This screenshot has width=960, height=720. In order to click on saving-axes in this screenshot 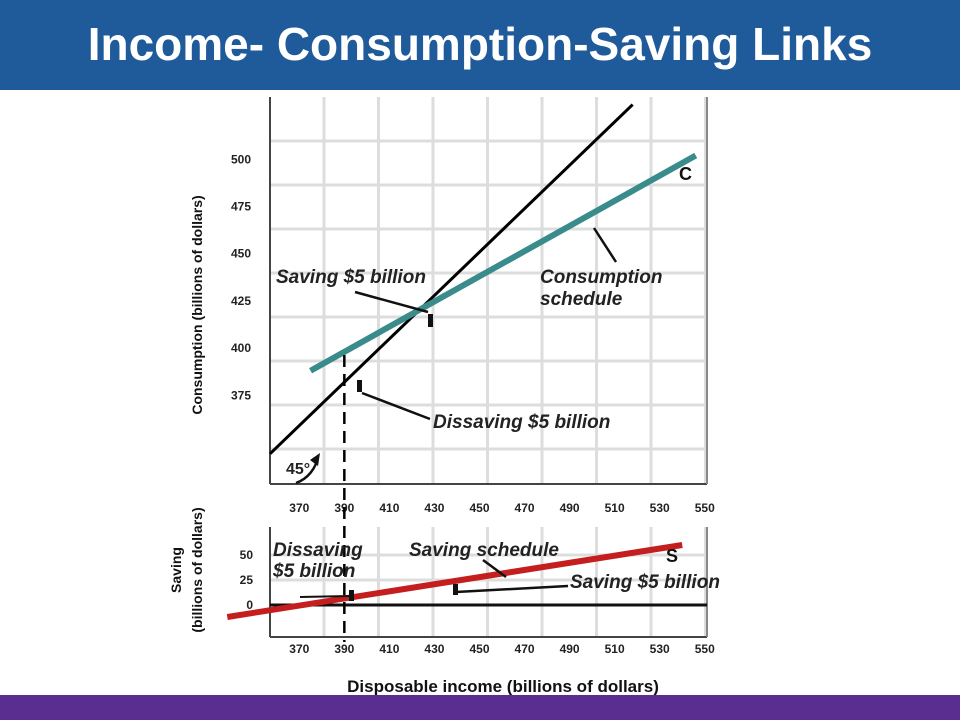, I will do `click(488, 582)`.